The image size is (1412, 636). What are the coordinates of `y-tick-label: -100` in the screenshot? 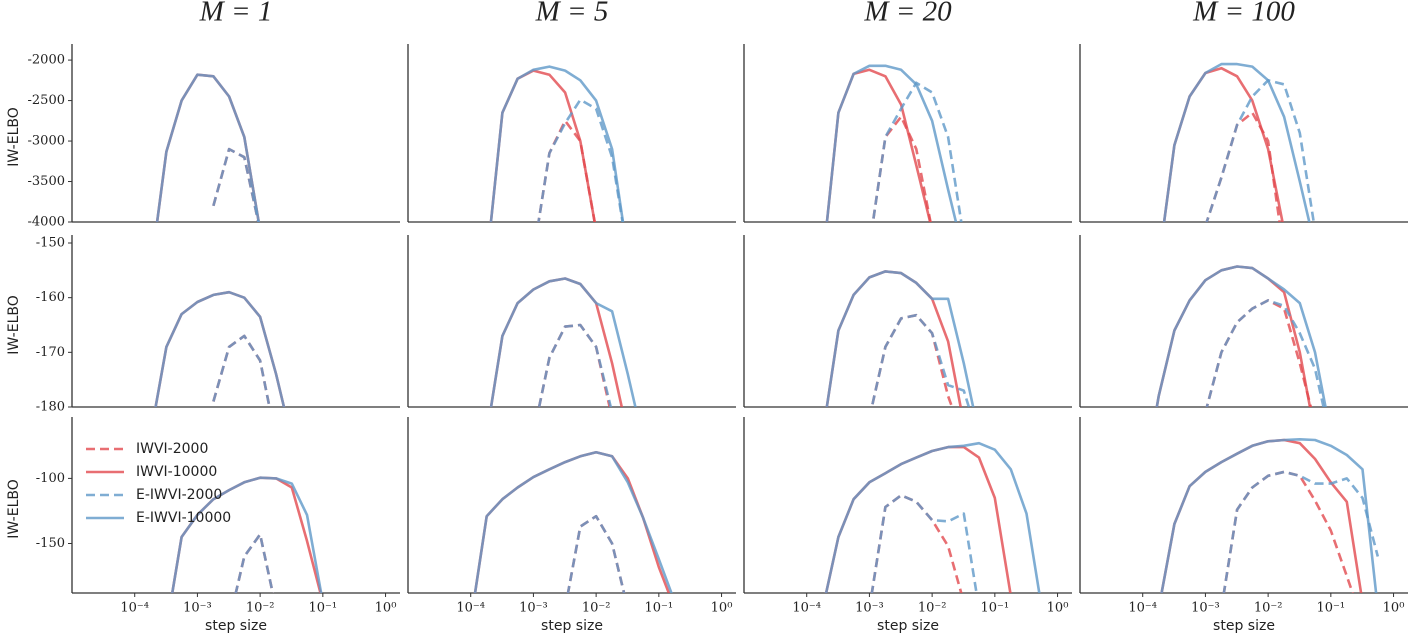 It's located at (50, 478).